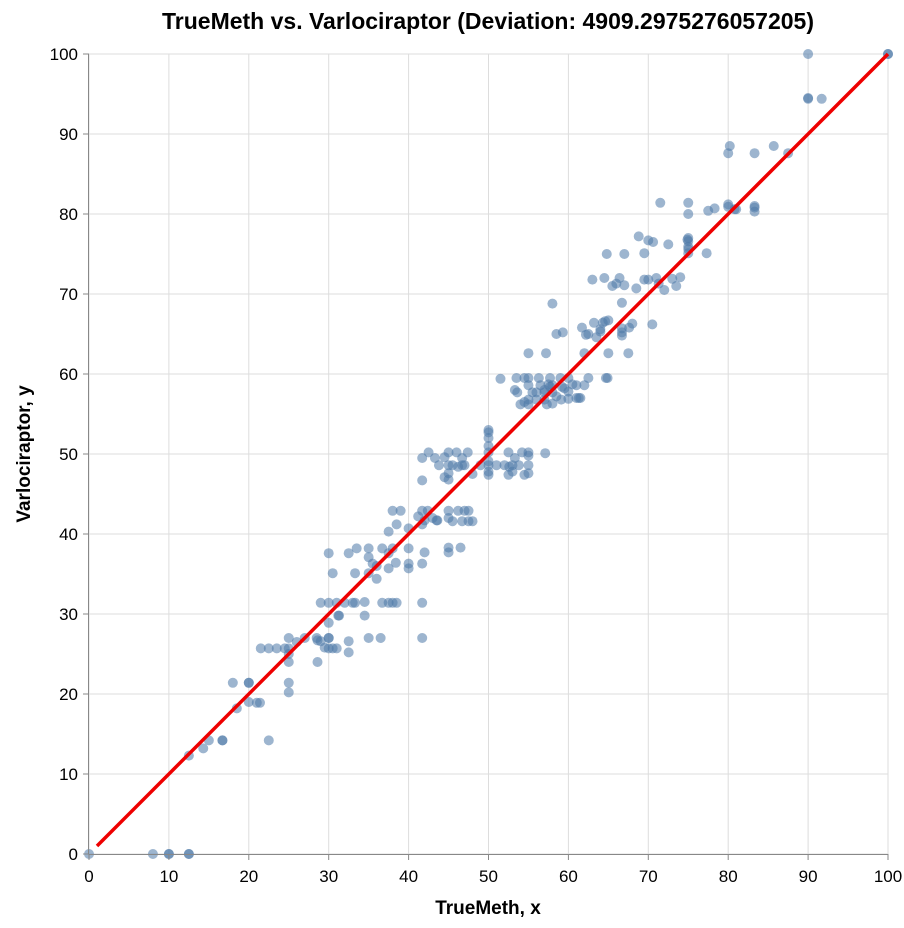  What do you see at coordinates (24, 454) in the screenshot?
I see `y-axis-title: Varlociraptor, y` at bounding box center [24, 454].